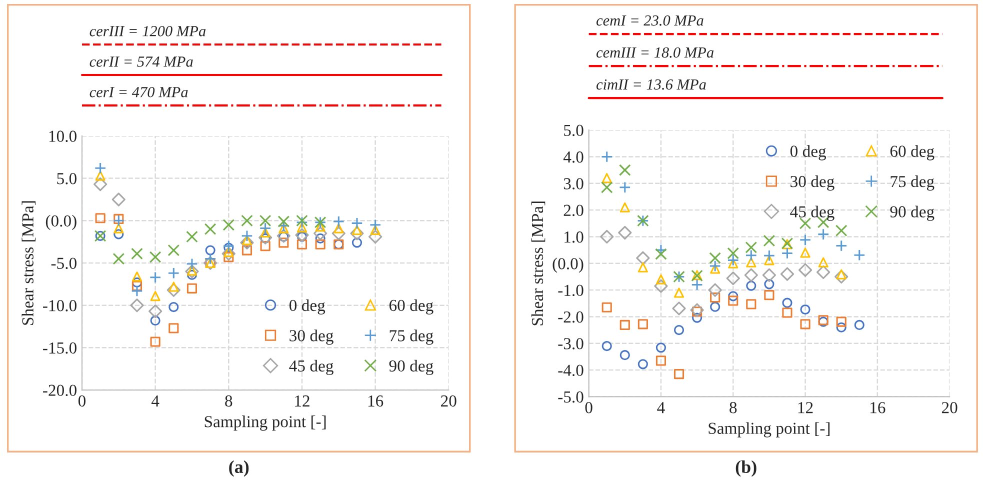 The image size is (983, 483). What do you see at coordinates (650, 20) in the screenshot?
I see `text: cemI = 23.0 MPa` at bounding box center [650, 20].